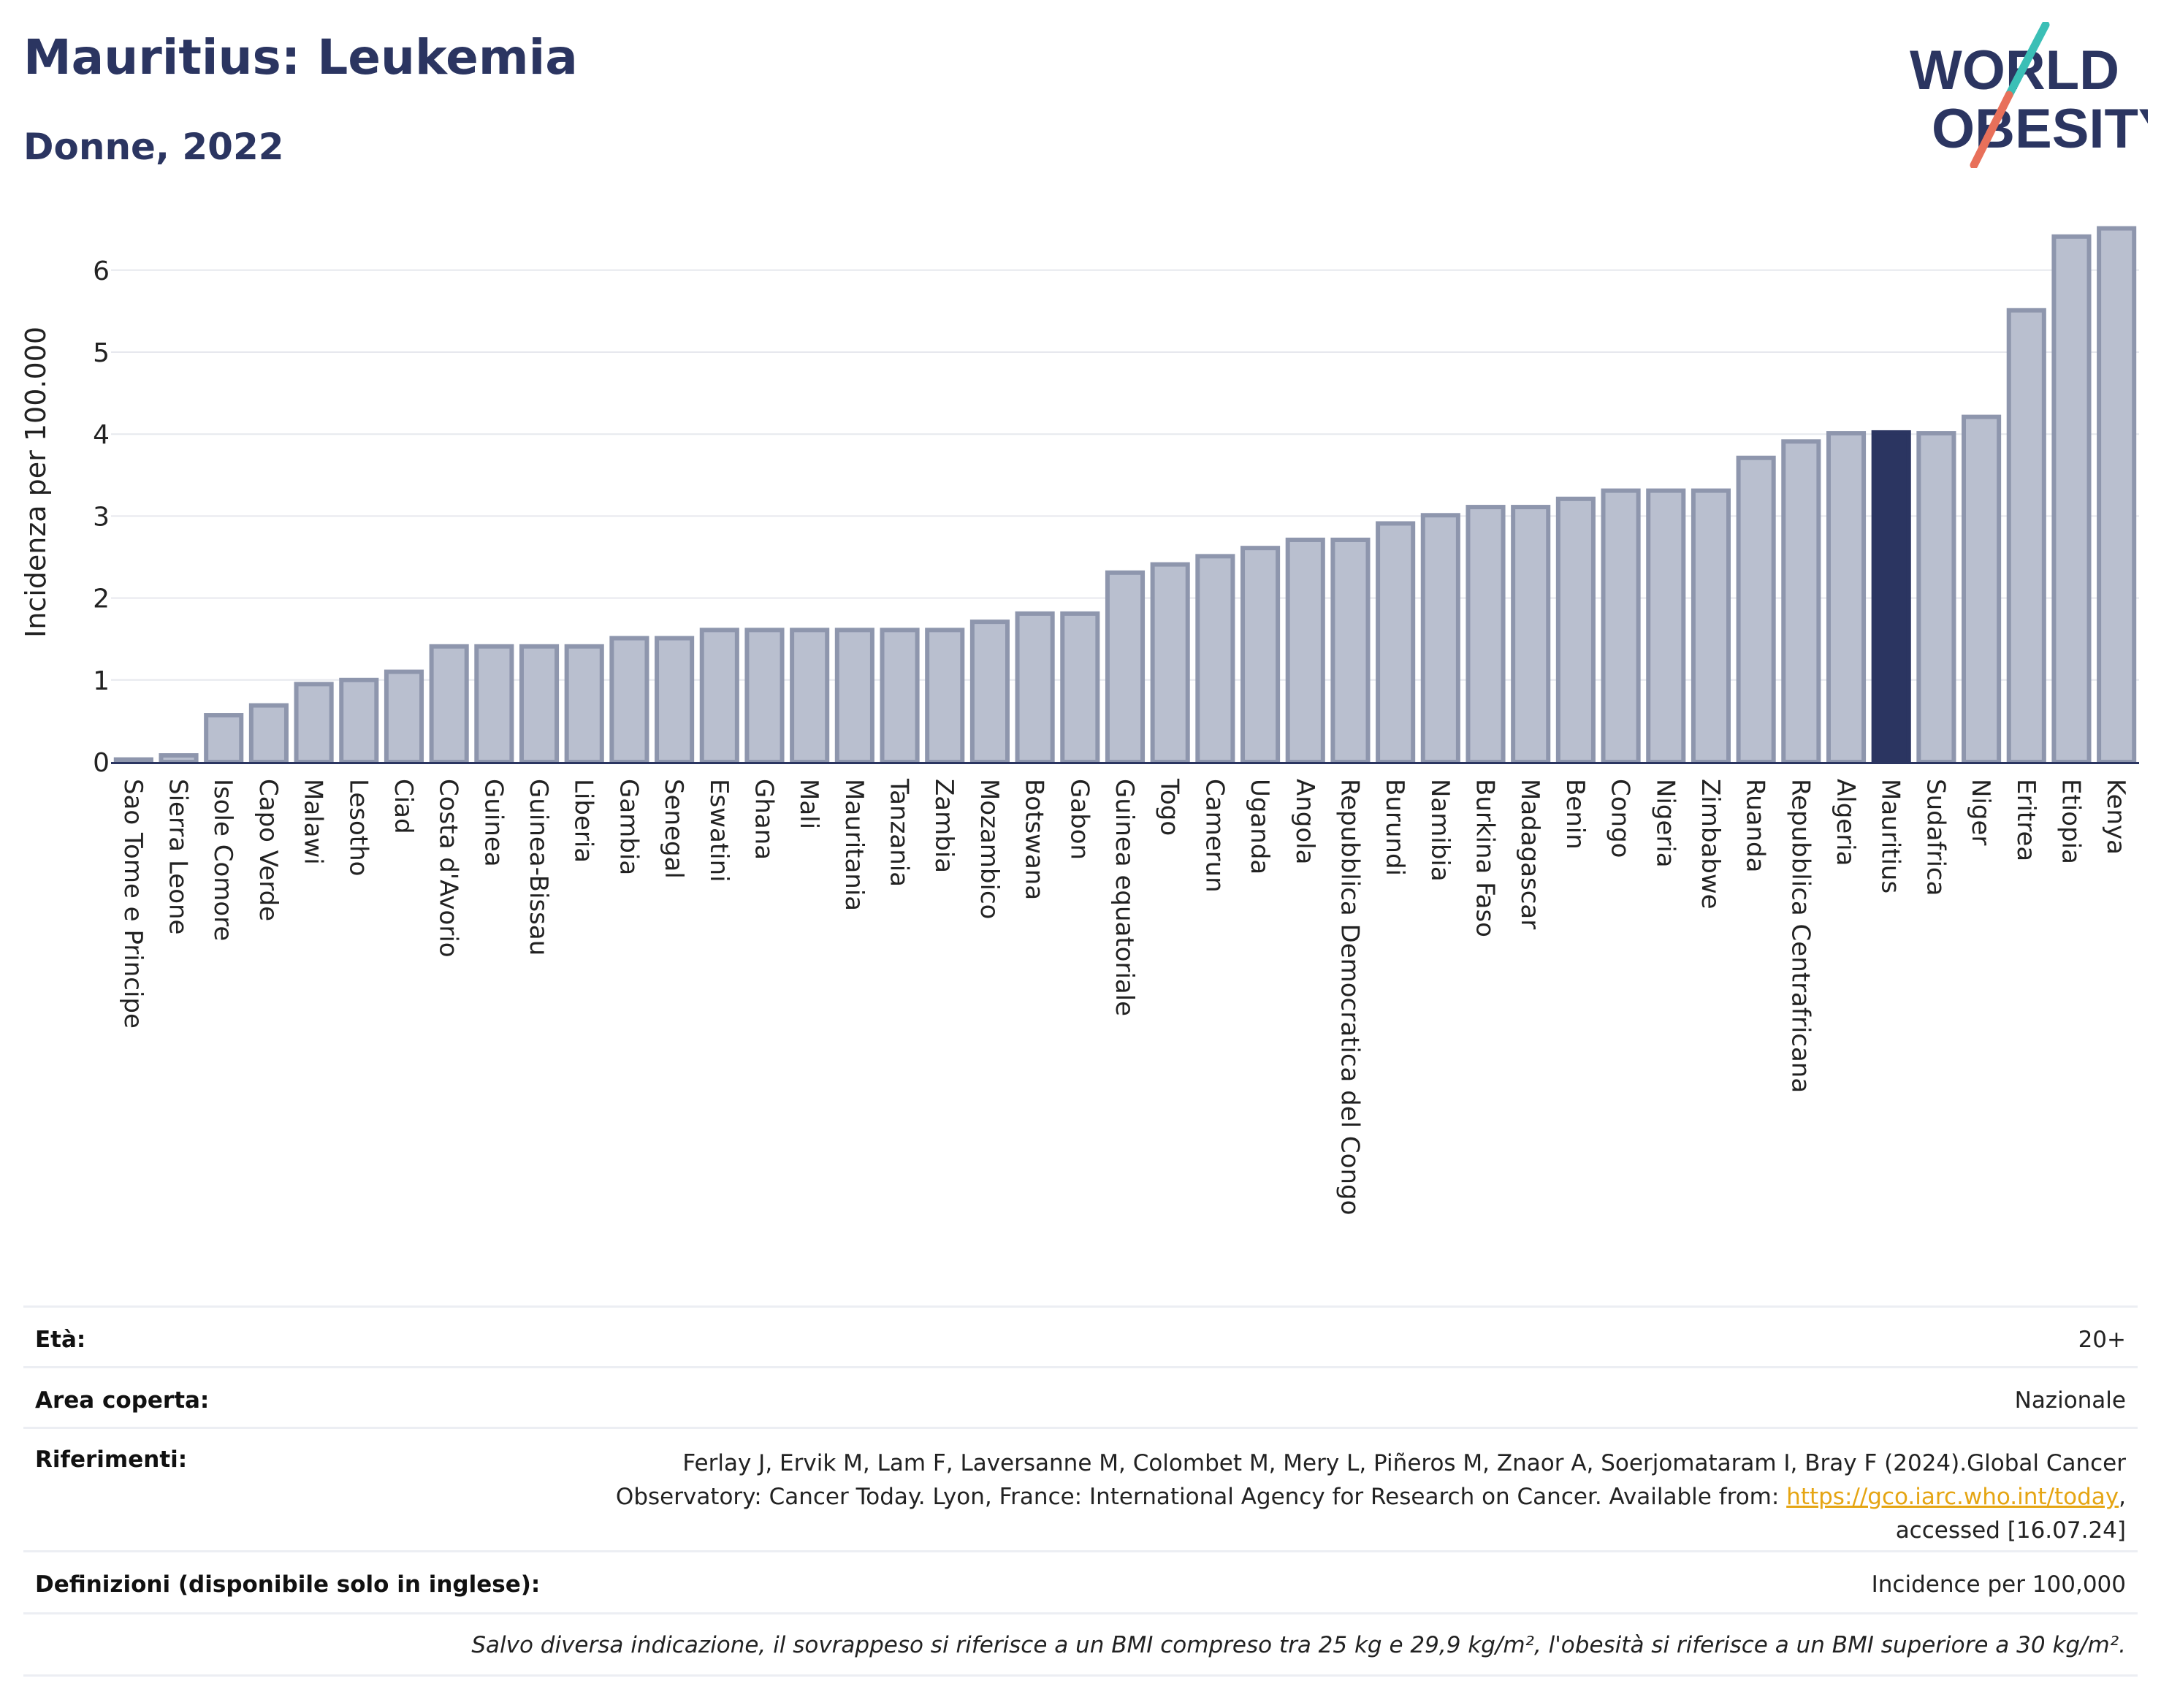  Describe the element at coordinates (1800, 936) in the screenshot. I see `x-tick-label: Repubblica Centrafricana` at that location.